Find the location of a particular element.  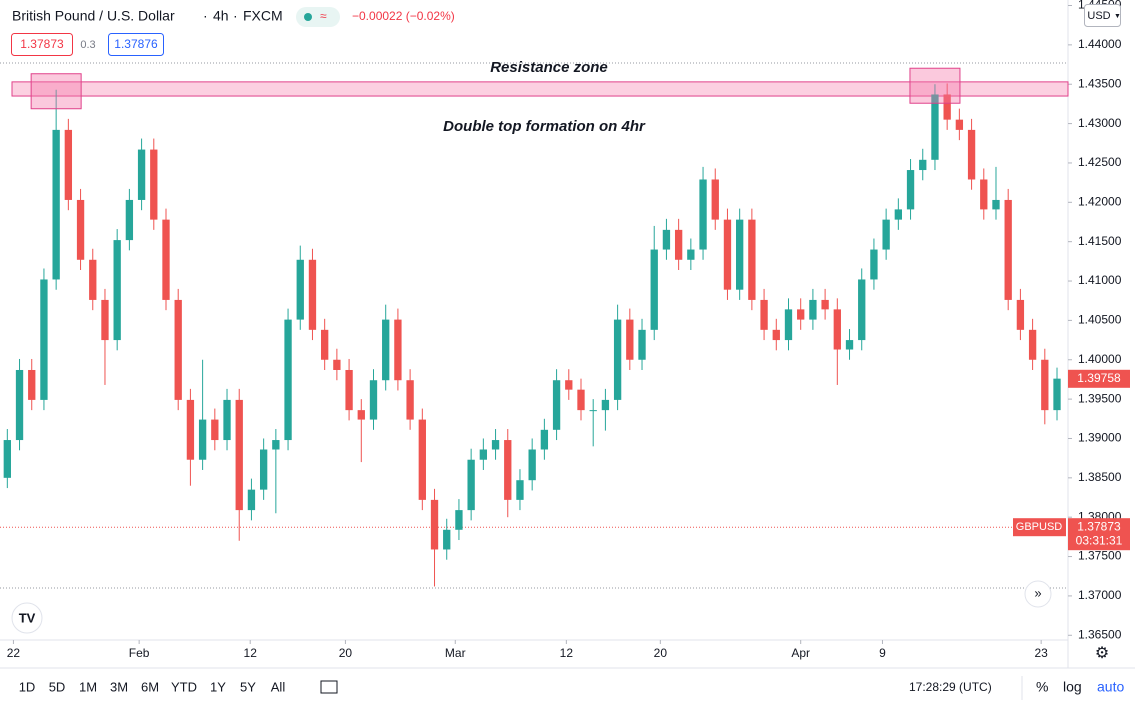

spread: 0.3 is located at coordinates (87, 45).